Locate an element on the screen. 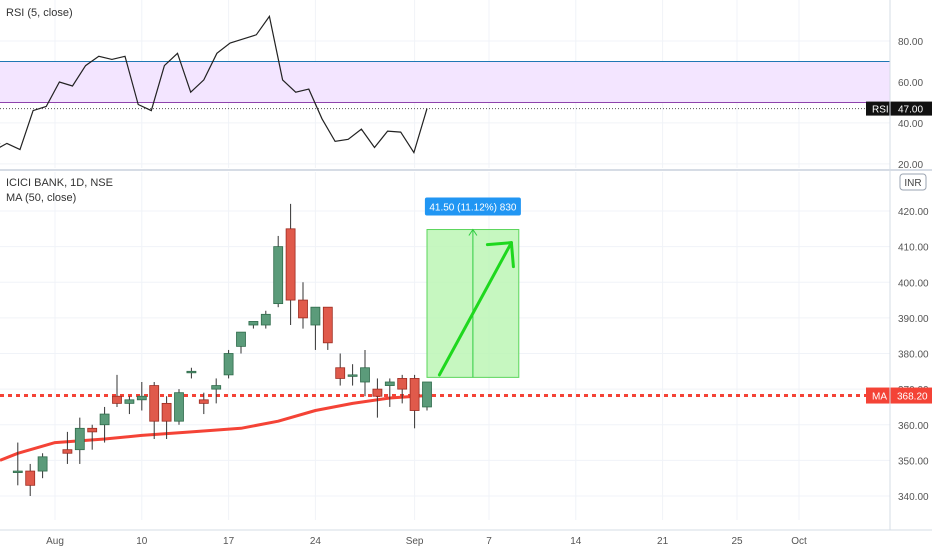 The width and height of the screenshot is (932, 550). rsi-title: RSI (5, close) is located at coordinates (39, 13).